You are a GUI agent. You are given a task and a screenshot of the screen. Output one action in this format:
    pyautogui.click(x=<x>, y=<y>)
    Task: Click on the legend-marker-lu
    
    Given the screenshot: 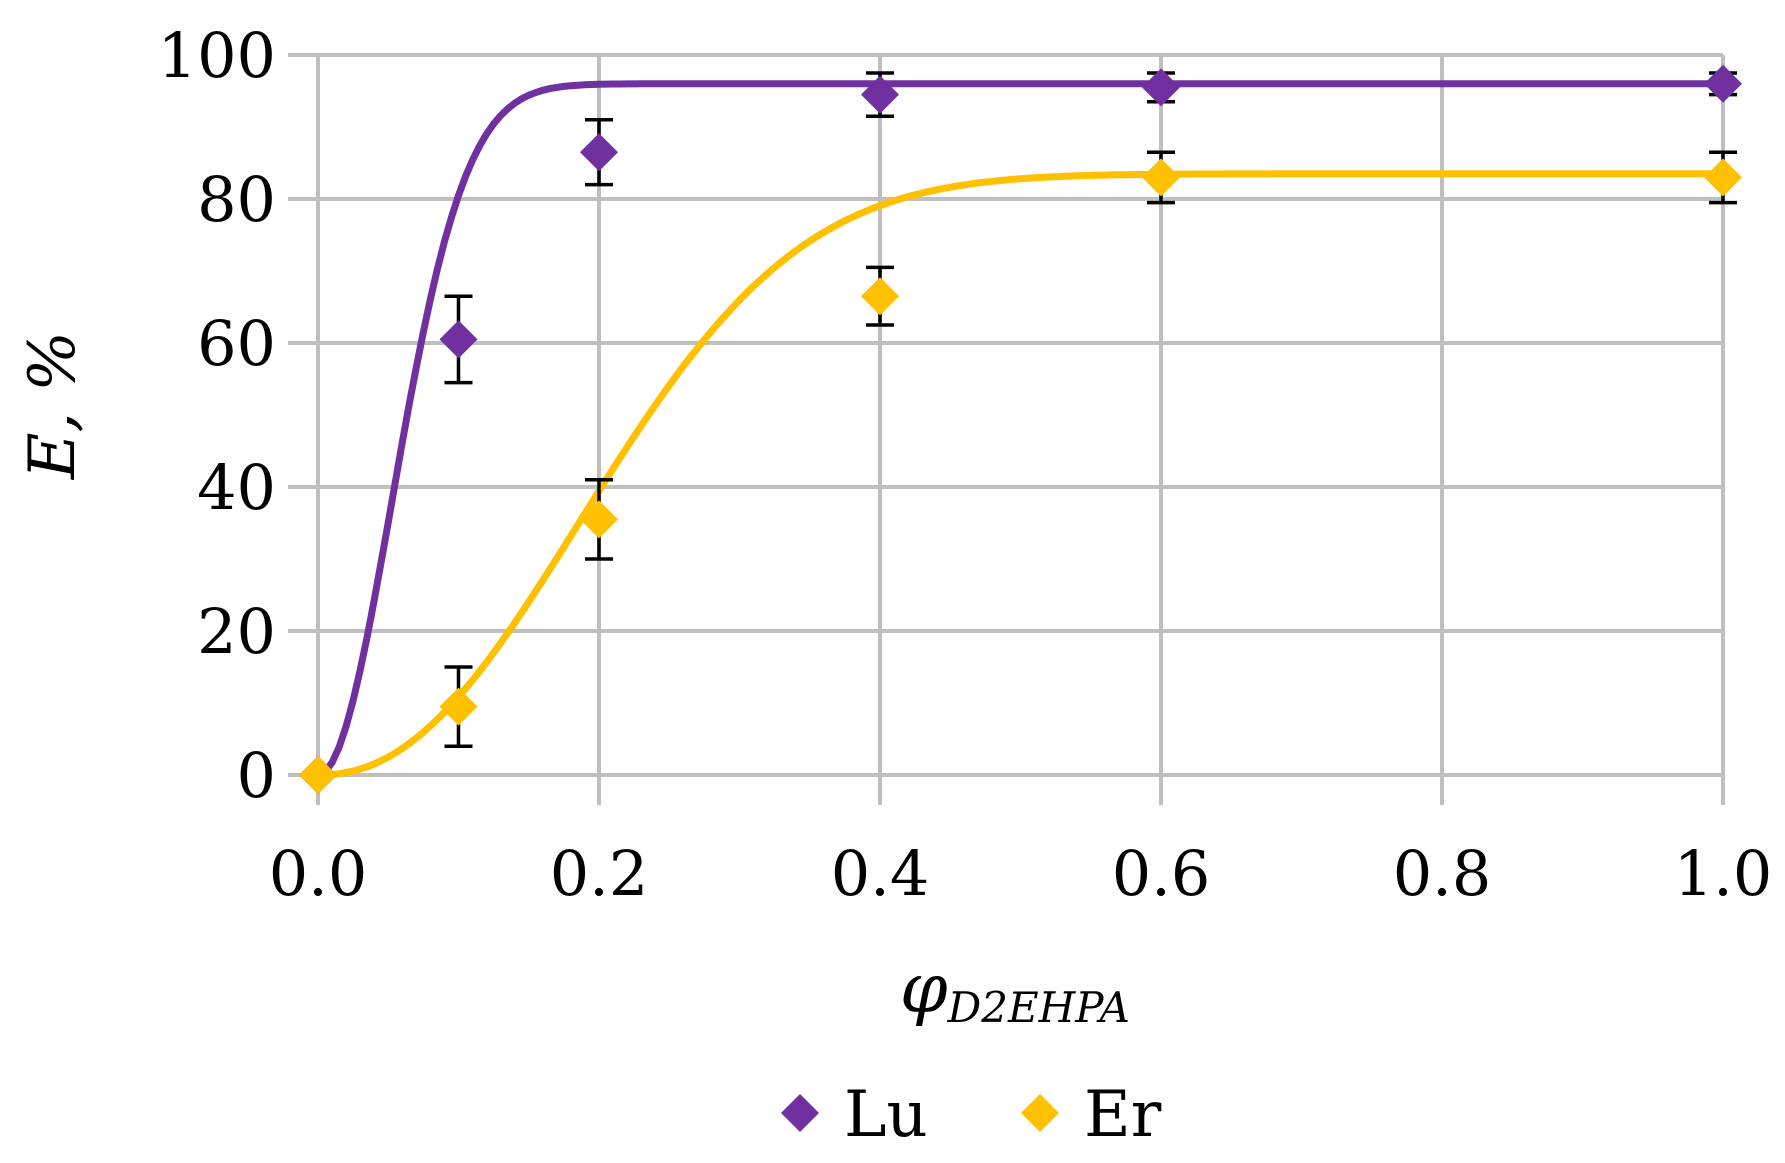 What is the action you would take?
    pyautogui.click(x=800, y=1113)
    